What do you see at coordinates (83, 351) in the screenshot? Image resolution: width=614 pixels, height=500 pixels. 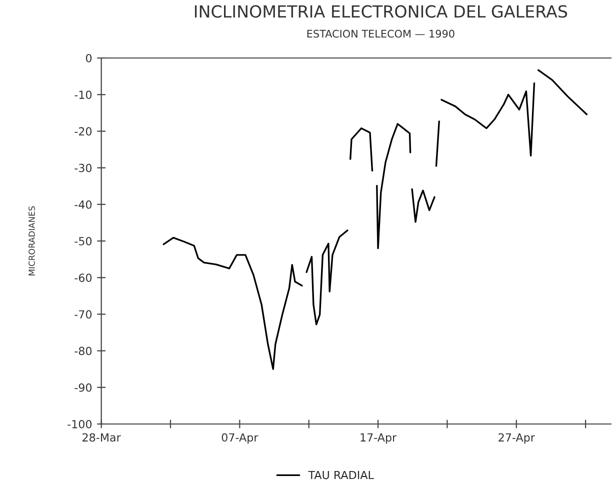 I see `y-tick-label: -80` at bounding box center [83, 351].